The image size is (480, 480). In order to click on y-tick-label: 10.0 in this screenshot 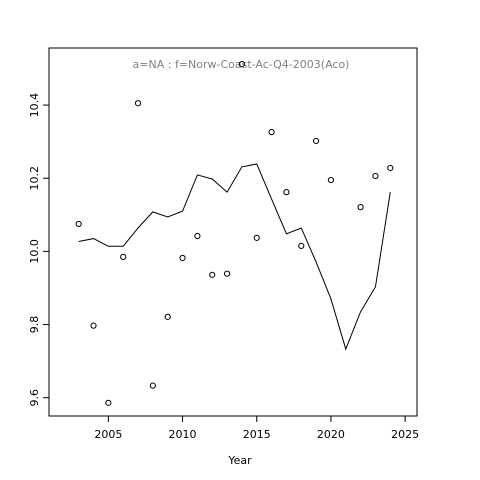, I will do `click(34, 251)`.